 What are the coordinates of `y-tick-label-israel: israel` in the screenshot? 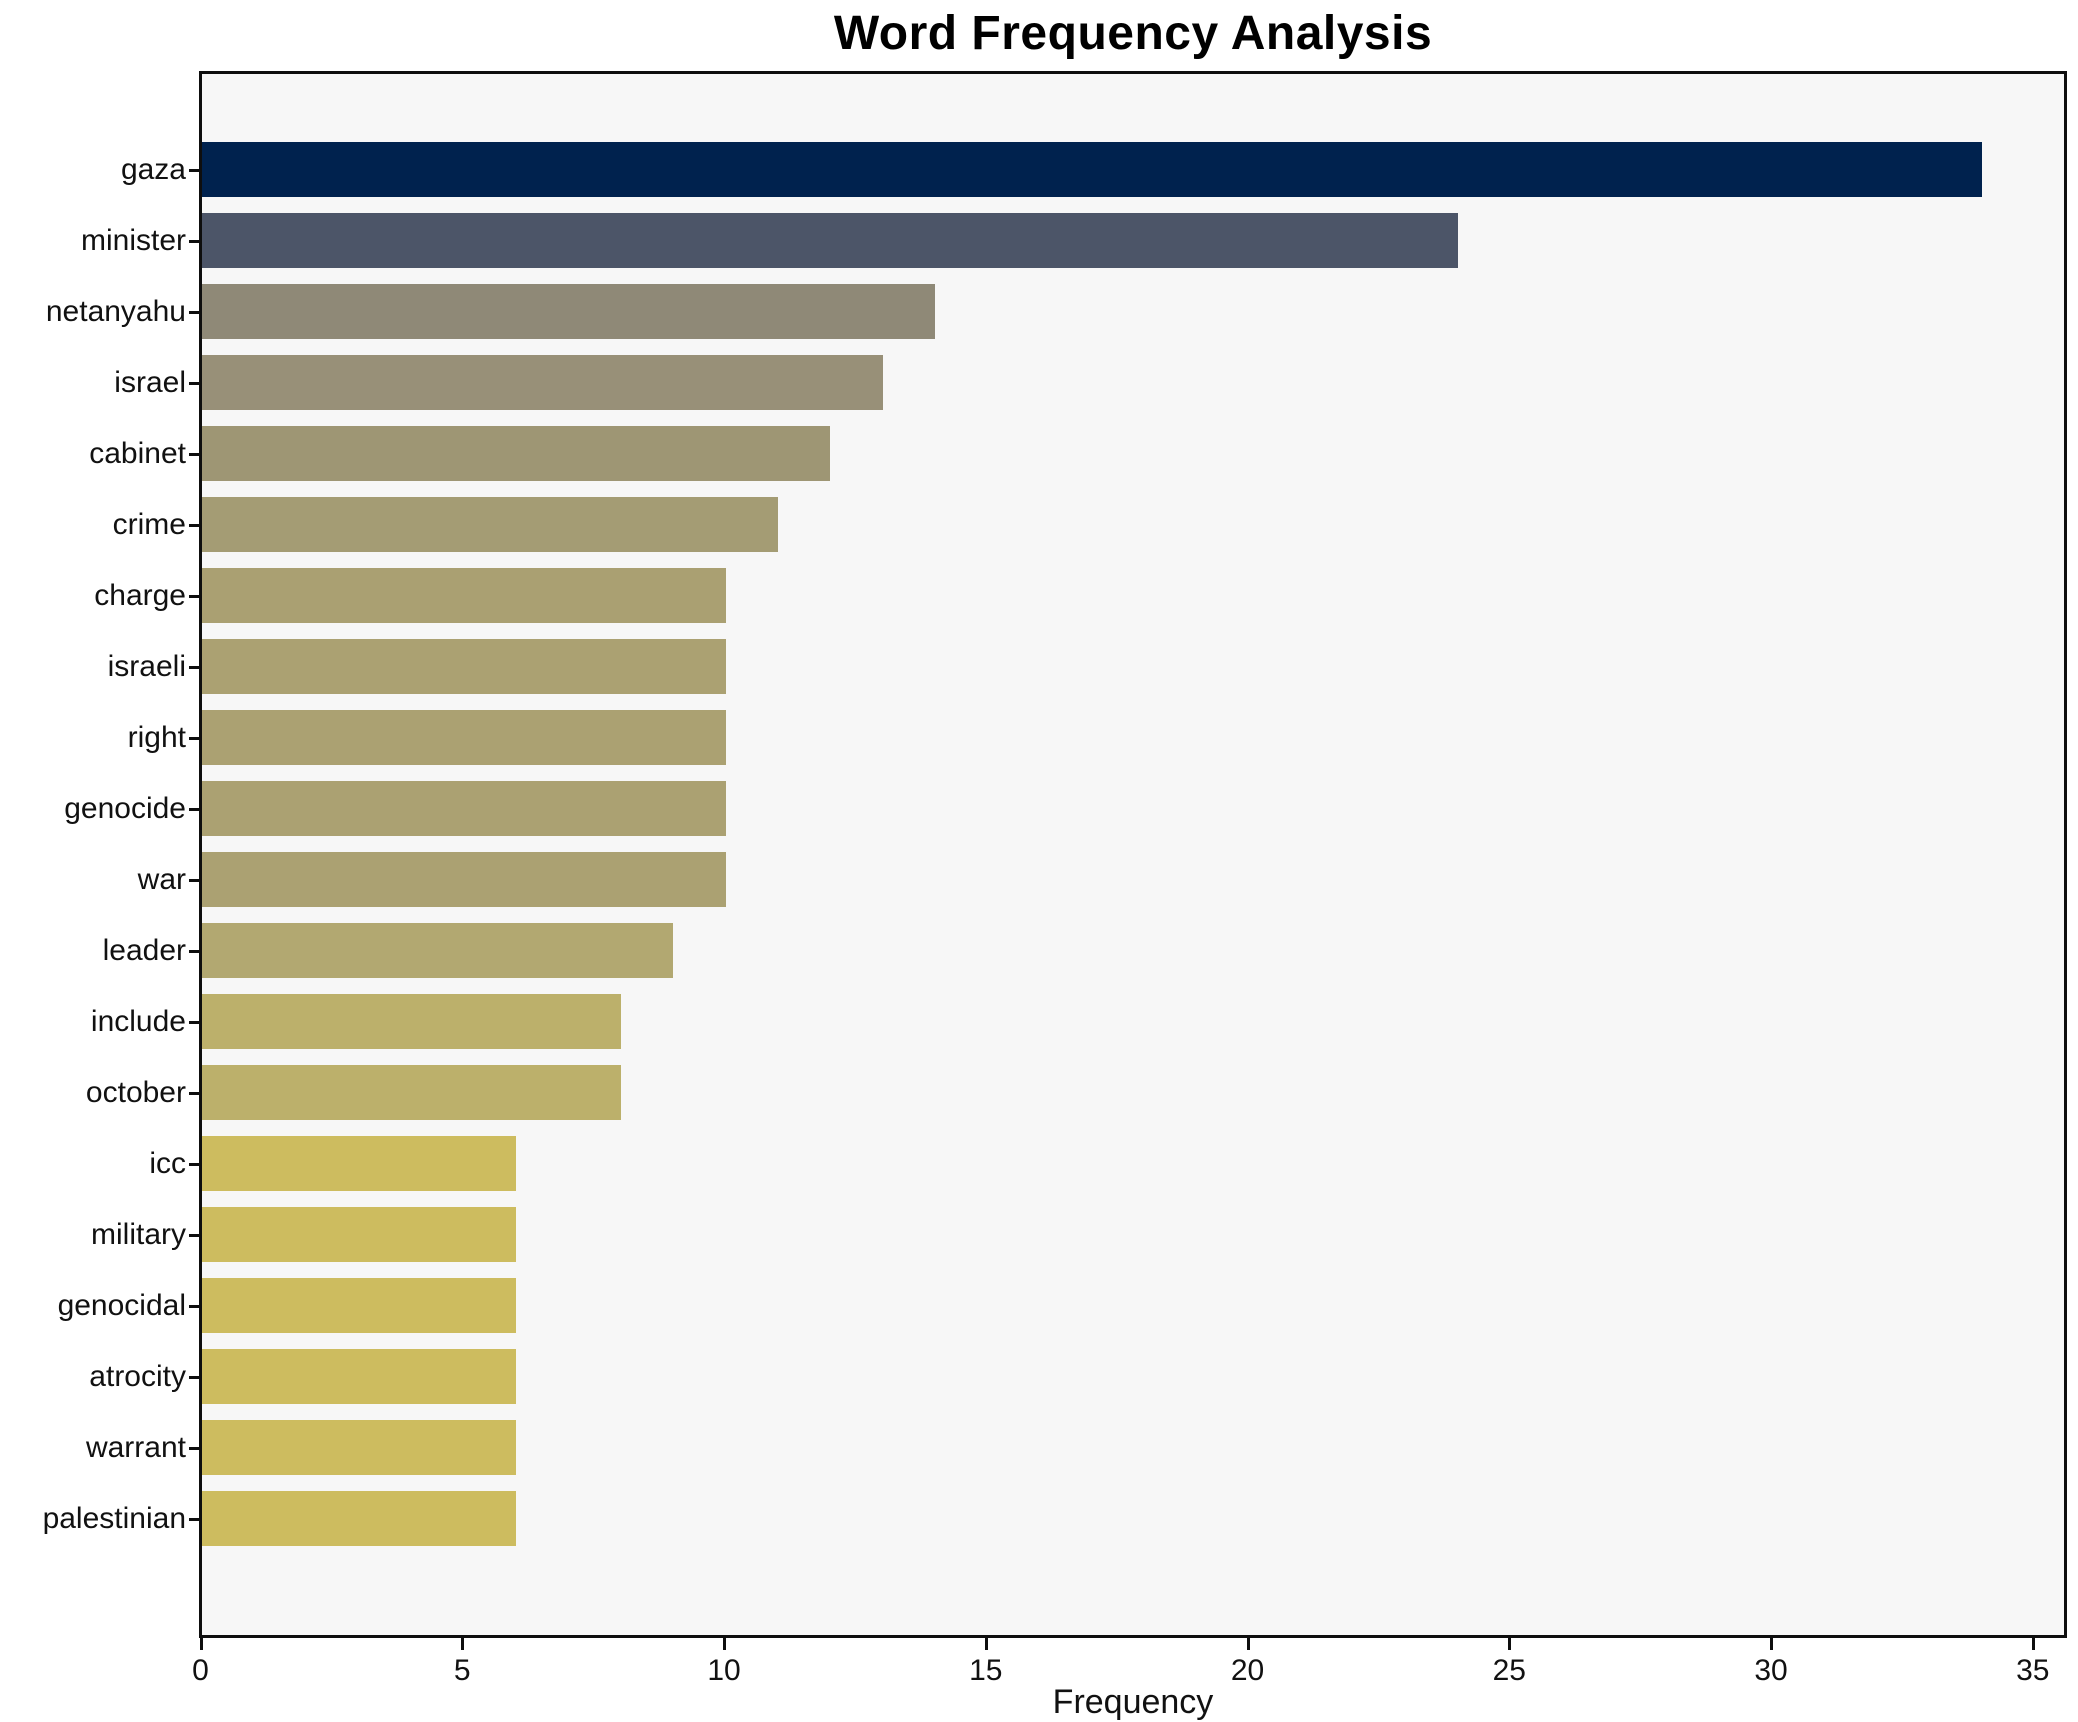 It's located at (150, 382).